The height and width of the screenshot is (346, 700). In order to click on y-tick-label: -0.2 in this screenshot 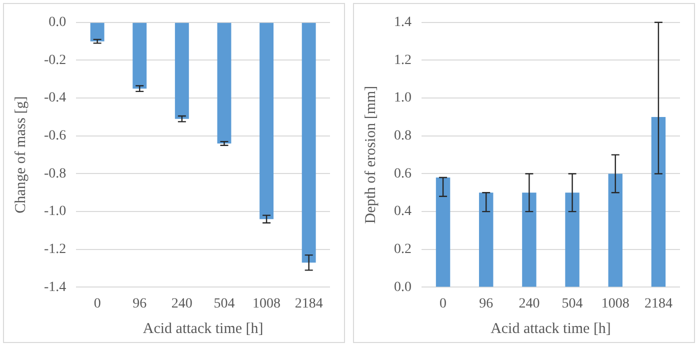, I will do `click(55, 60)`.